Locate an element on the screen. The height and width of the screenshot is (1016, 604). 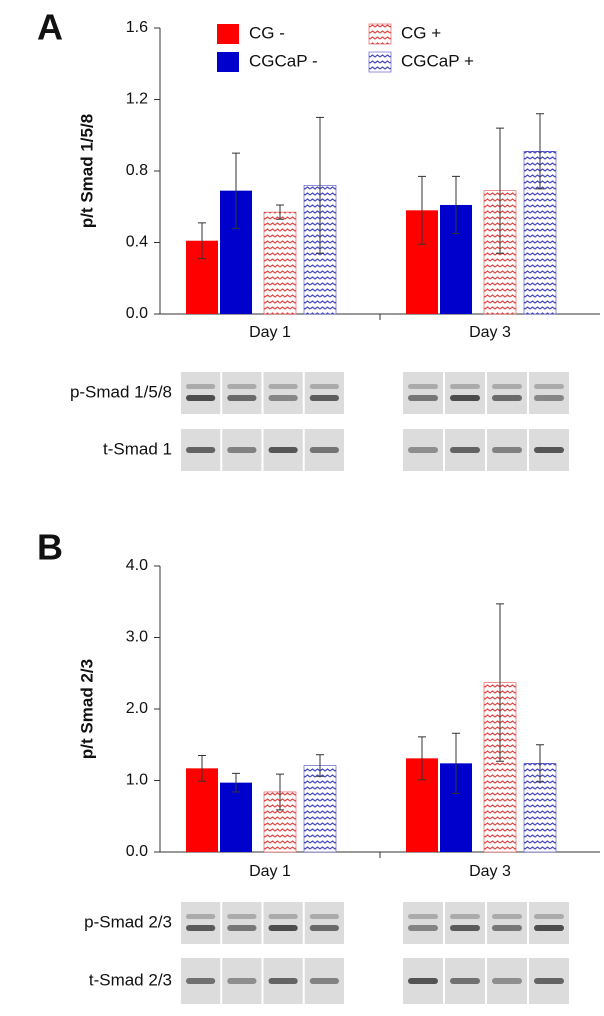
y-axis-title: p/t Smad 2/3 is located at coordinates (86, 709).